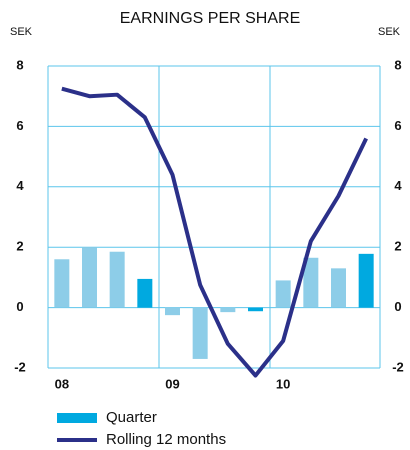 The width and height of the screenshot is (410, 450). Describe the element at coordinates (397, 246) in the screenshot. I see `y2-tick-label: 2` at that location.